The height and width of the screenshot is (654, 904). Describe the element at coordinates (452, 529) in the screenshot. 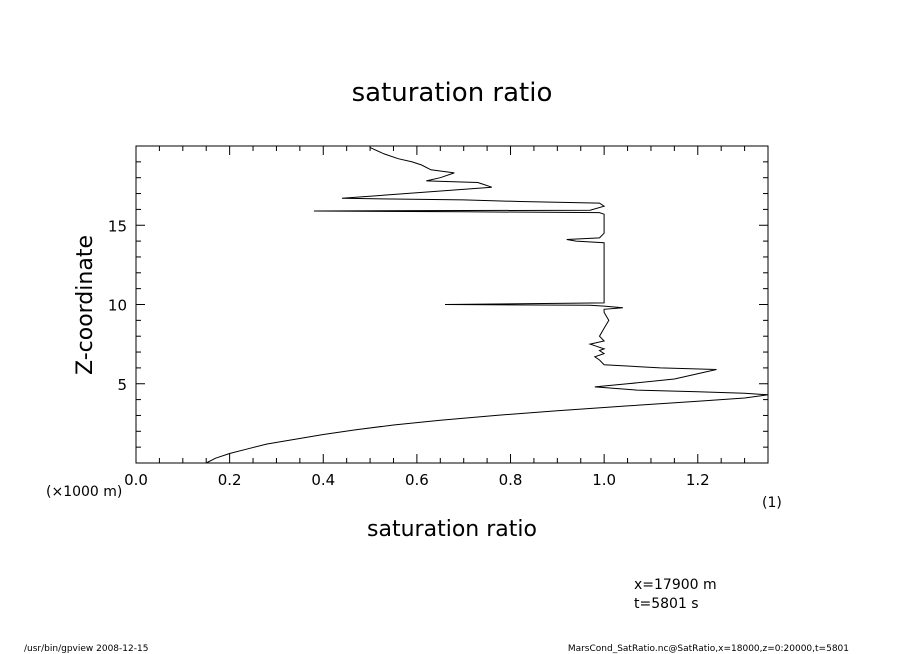

I see `x-axis-label: saturation ratio` at that location.